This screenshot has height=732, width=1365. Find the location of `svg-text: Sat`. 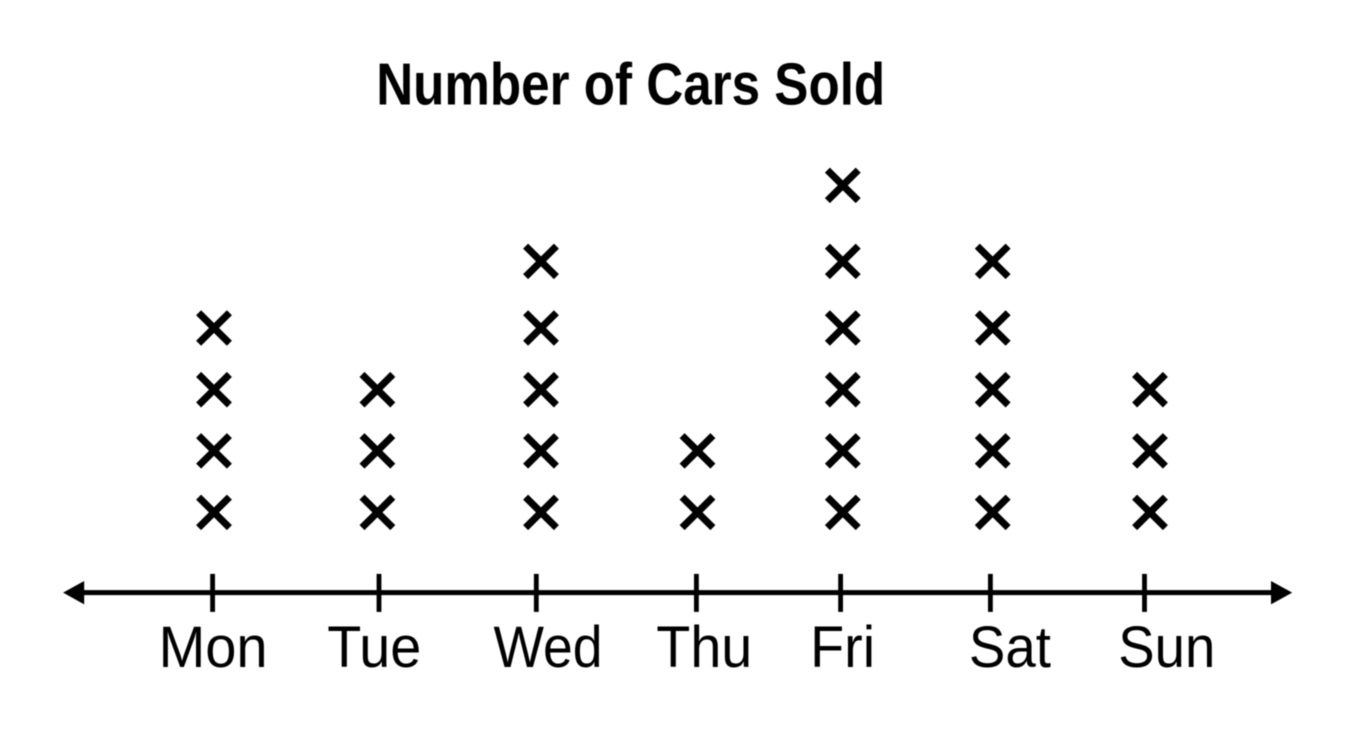

svg-text: Sat is located at coordinates (1010, 647).